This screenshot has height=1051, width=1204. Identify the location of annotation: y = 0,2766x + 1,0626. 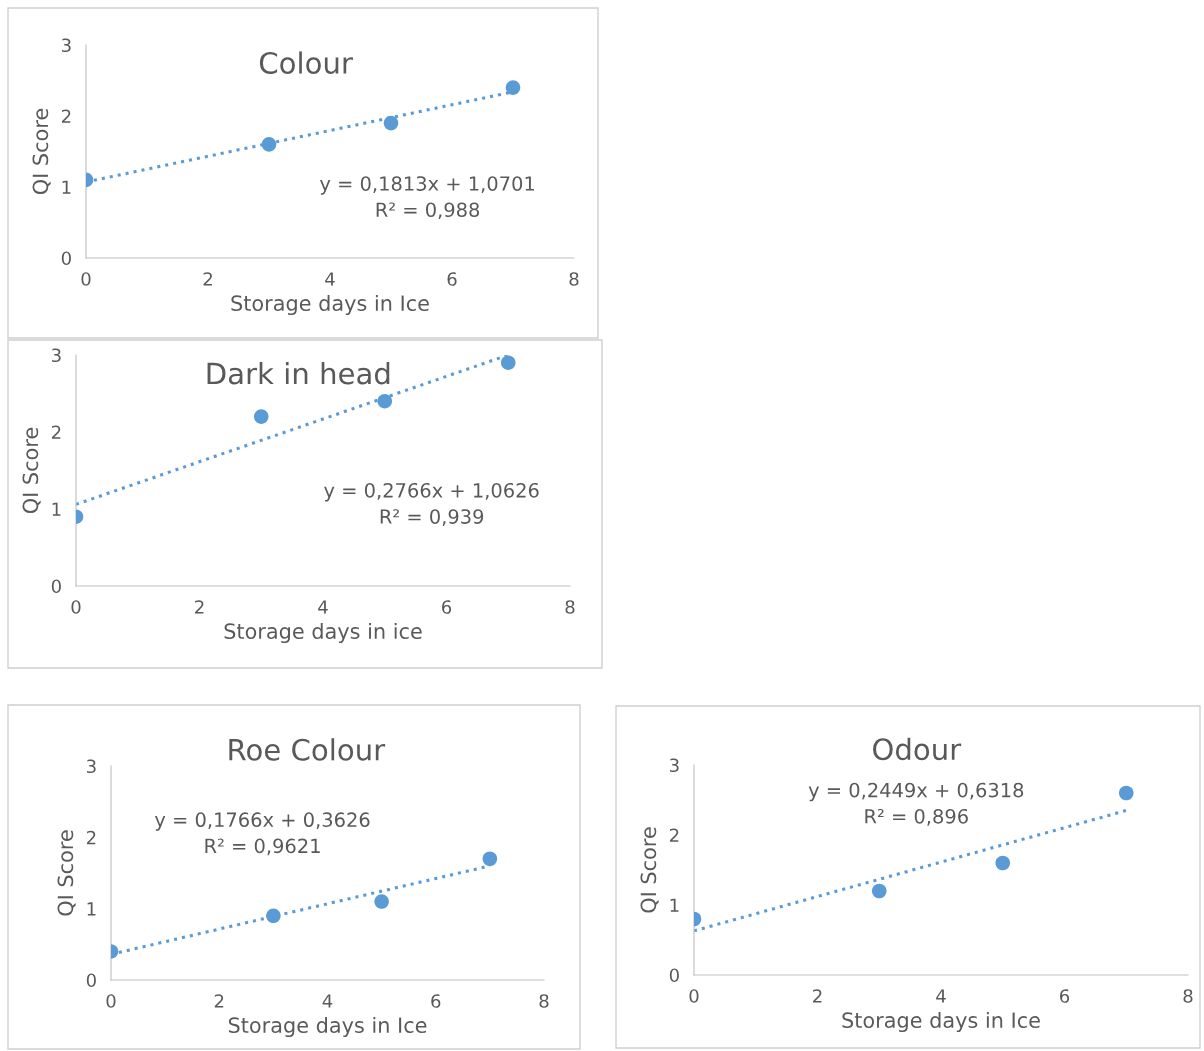
(431, 492).